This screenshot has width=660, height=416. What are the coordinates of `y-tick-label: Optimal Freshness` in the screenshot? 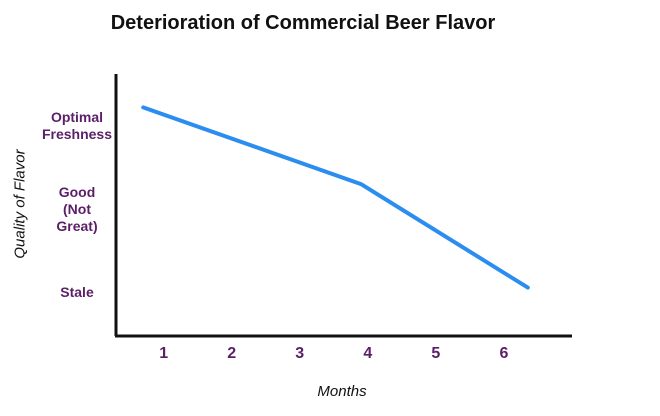 It's located at (77, 125).